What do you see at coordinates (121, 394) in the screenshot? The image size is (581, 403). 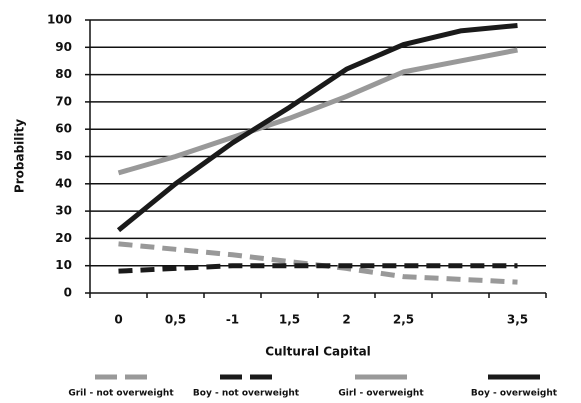 I see `legend-label: Gril - not overweight` at bounding box center [121, 394].